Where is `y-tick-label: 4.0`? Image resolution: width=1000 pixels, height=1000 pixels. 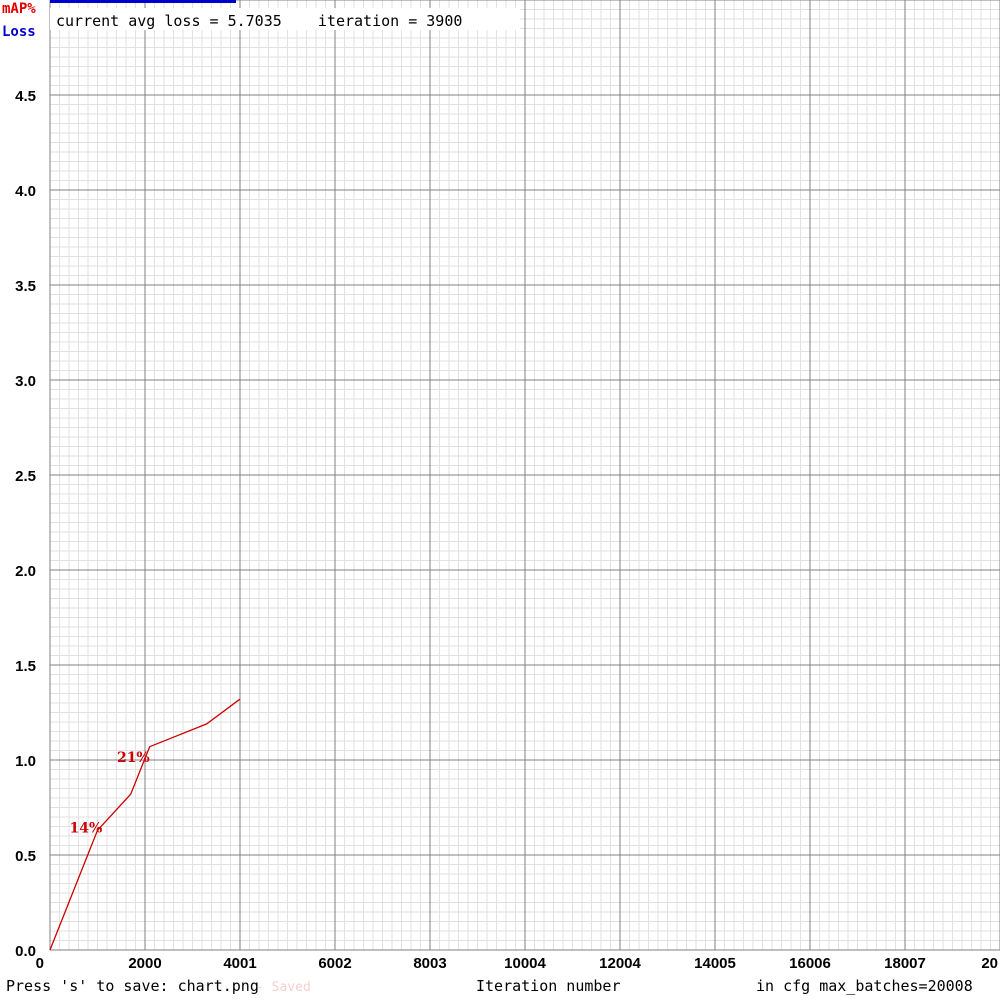 y-tick-label: 4.0 is located at coordinates (25, 191).